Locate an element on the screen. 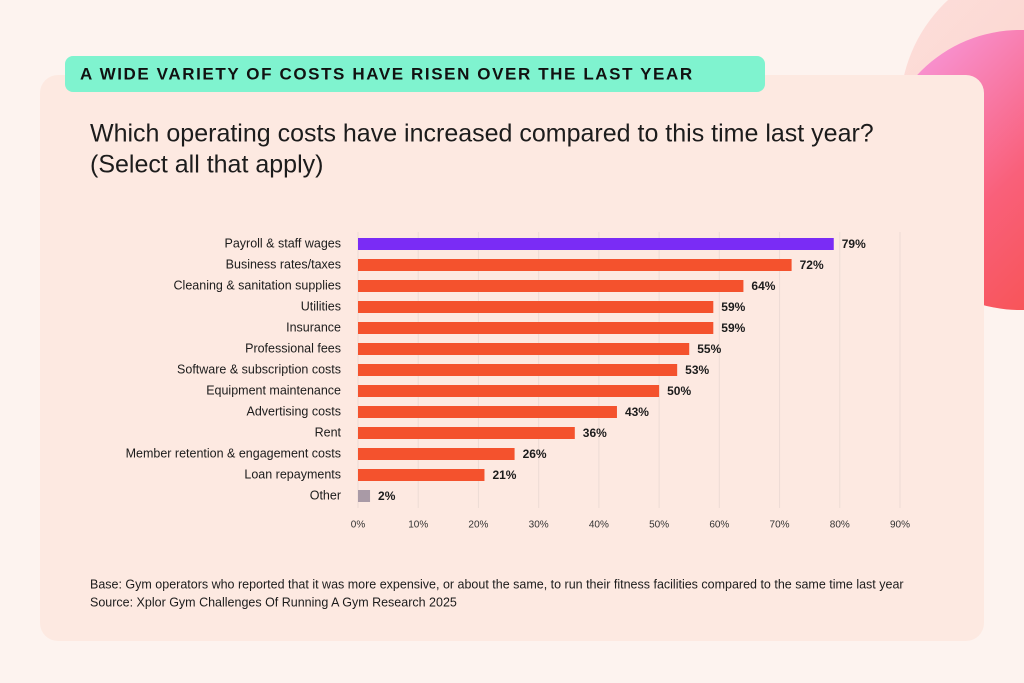  value-label: 79% is located at coordinates (854, 244).